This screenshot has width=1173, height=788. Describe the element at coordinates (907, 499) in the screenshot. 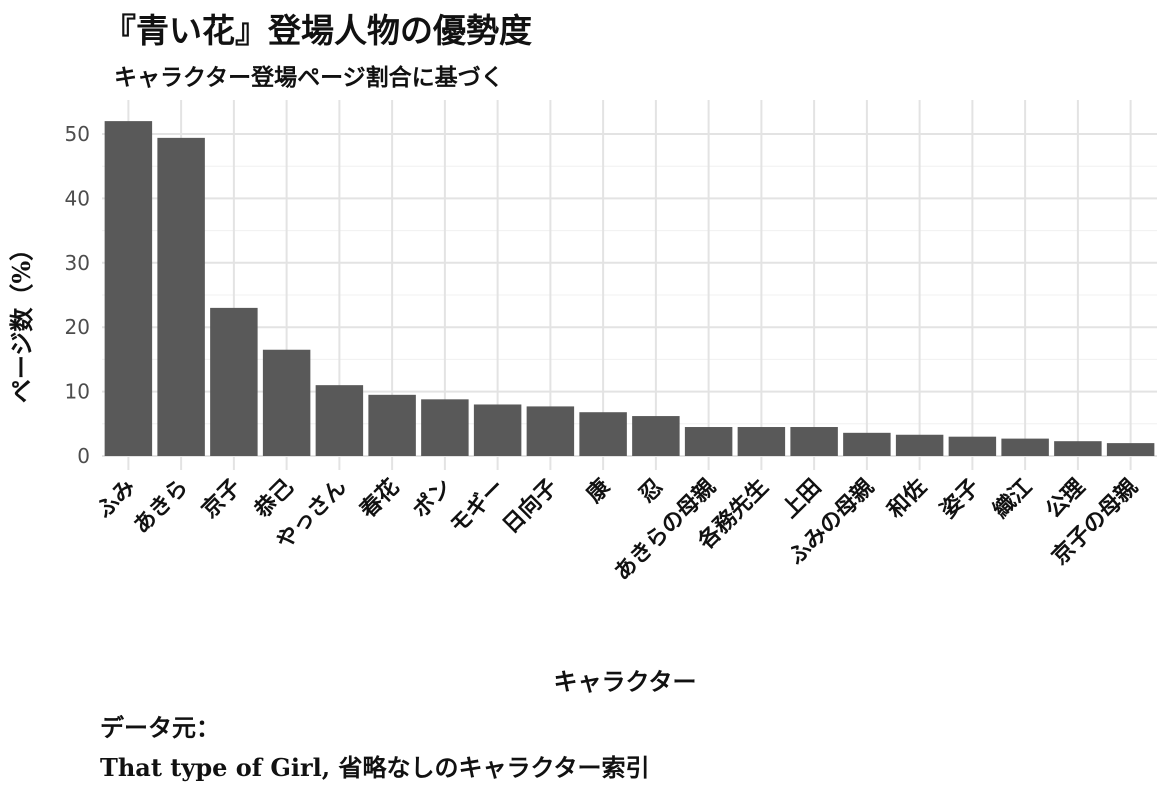

I see `x-tick-label: 和佐` at that location.